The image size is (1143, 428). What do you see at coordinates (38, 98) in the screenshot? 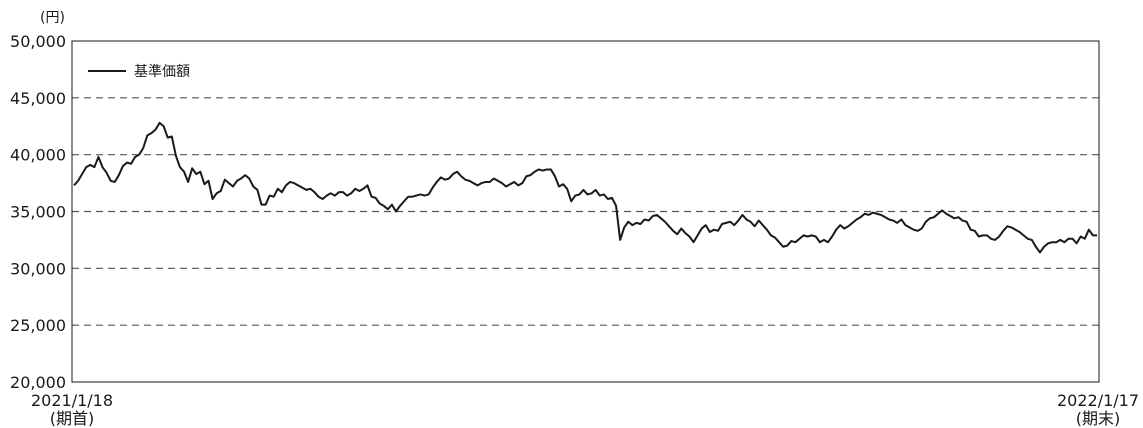
I see `y-tick-label: 45,000` at bounding box center [38, 98].